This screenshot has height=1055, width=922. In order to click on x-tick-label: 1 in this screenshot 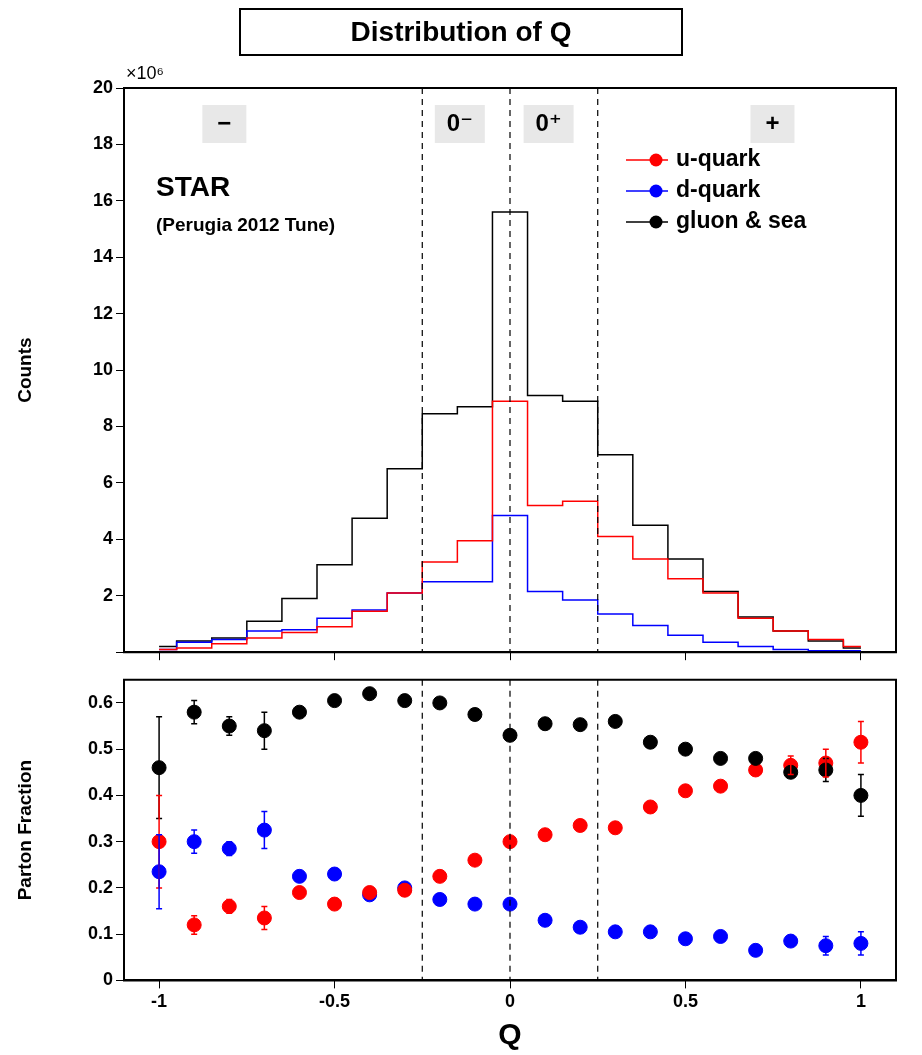, I will do `click(860, 1001)`.